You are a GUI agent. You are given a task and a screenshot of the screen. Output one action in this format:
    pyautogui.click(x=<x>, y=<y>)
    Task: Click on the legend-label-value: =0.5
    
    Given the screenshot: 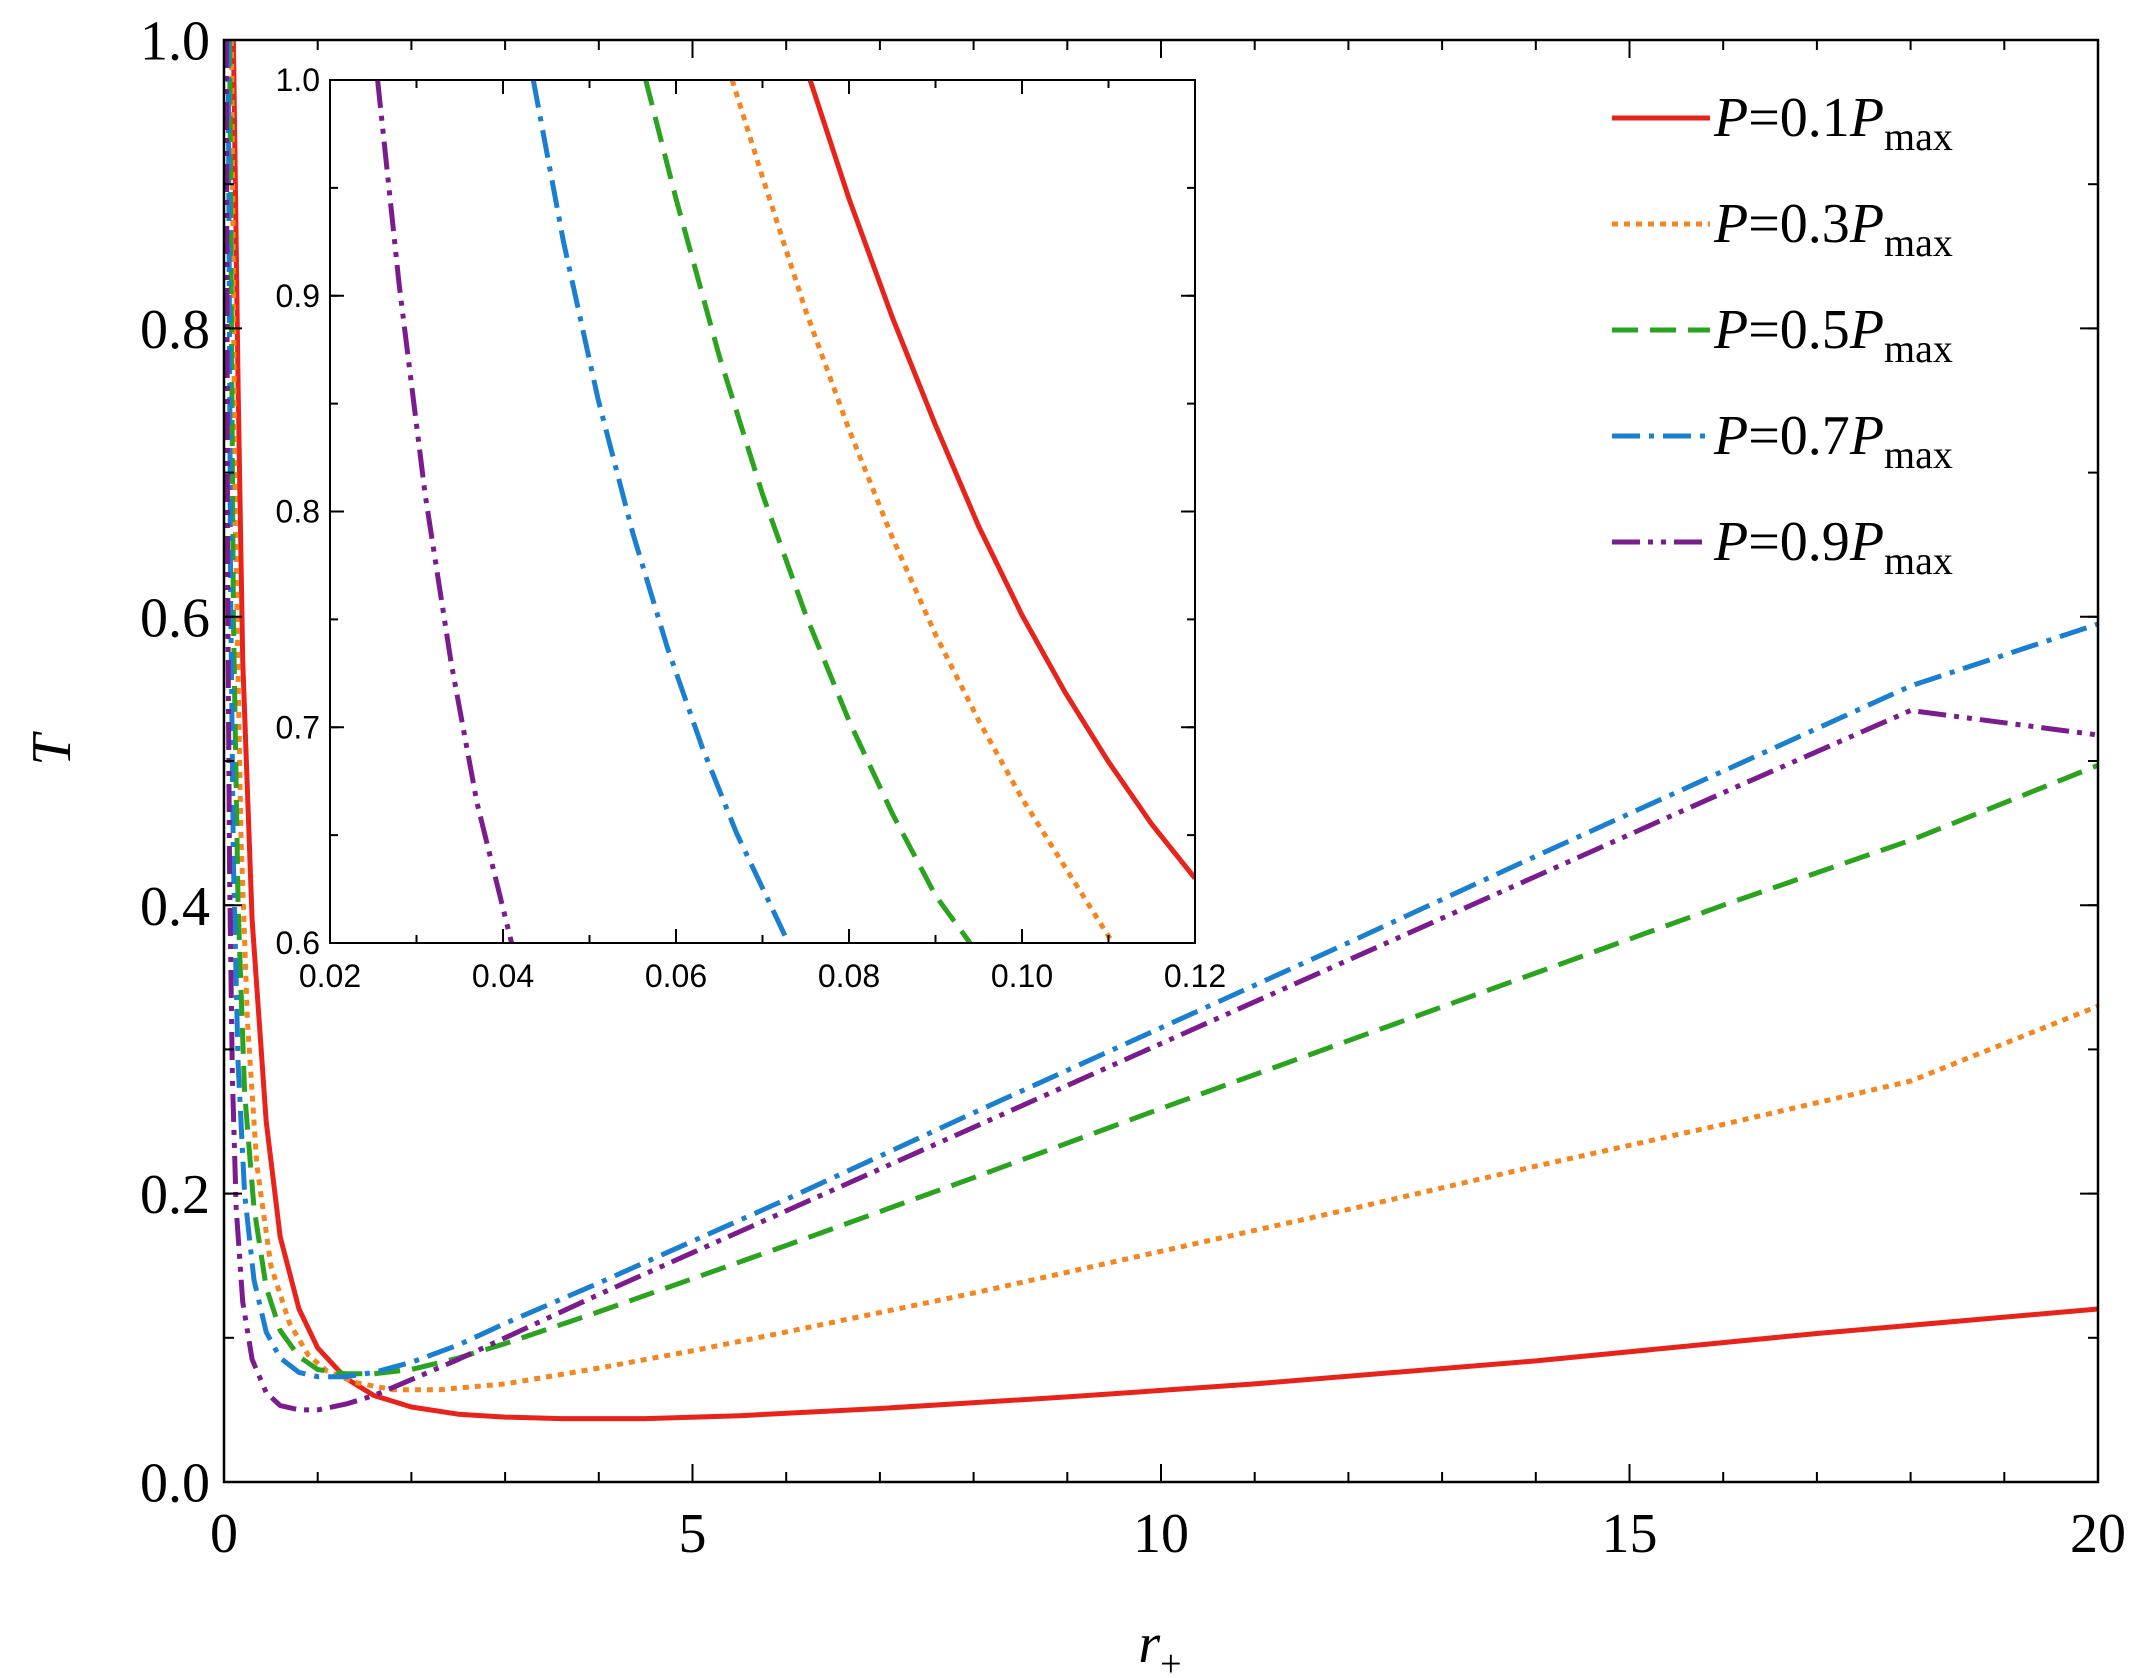 What is the action you would take?
    pyautogui.click(x=1799, y=330)
    